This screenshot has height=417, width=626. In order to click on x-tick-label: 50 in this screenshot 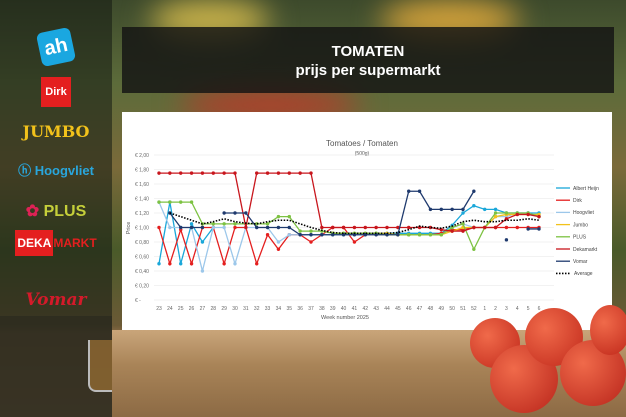, I will do `click(452, 309)`.